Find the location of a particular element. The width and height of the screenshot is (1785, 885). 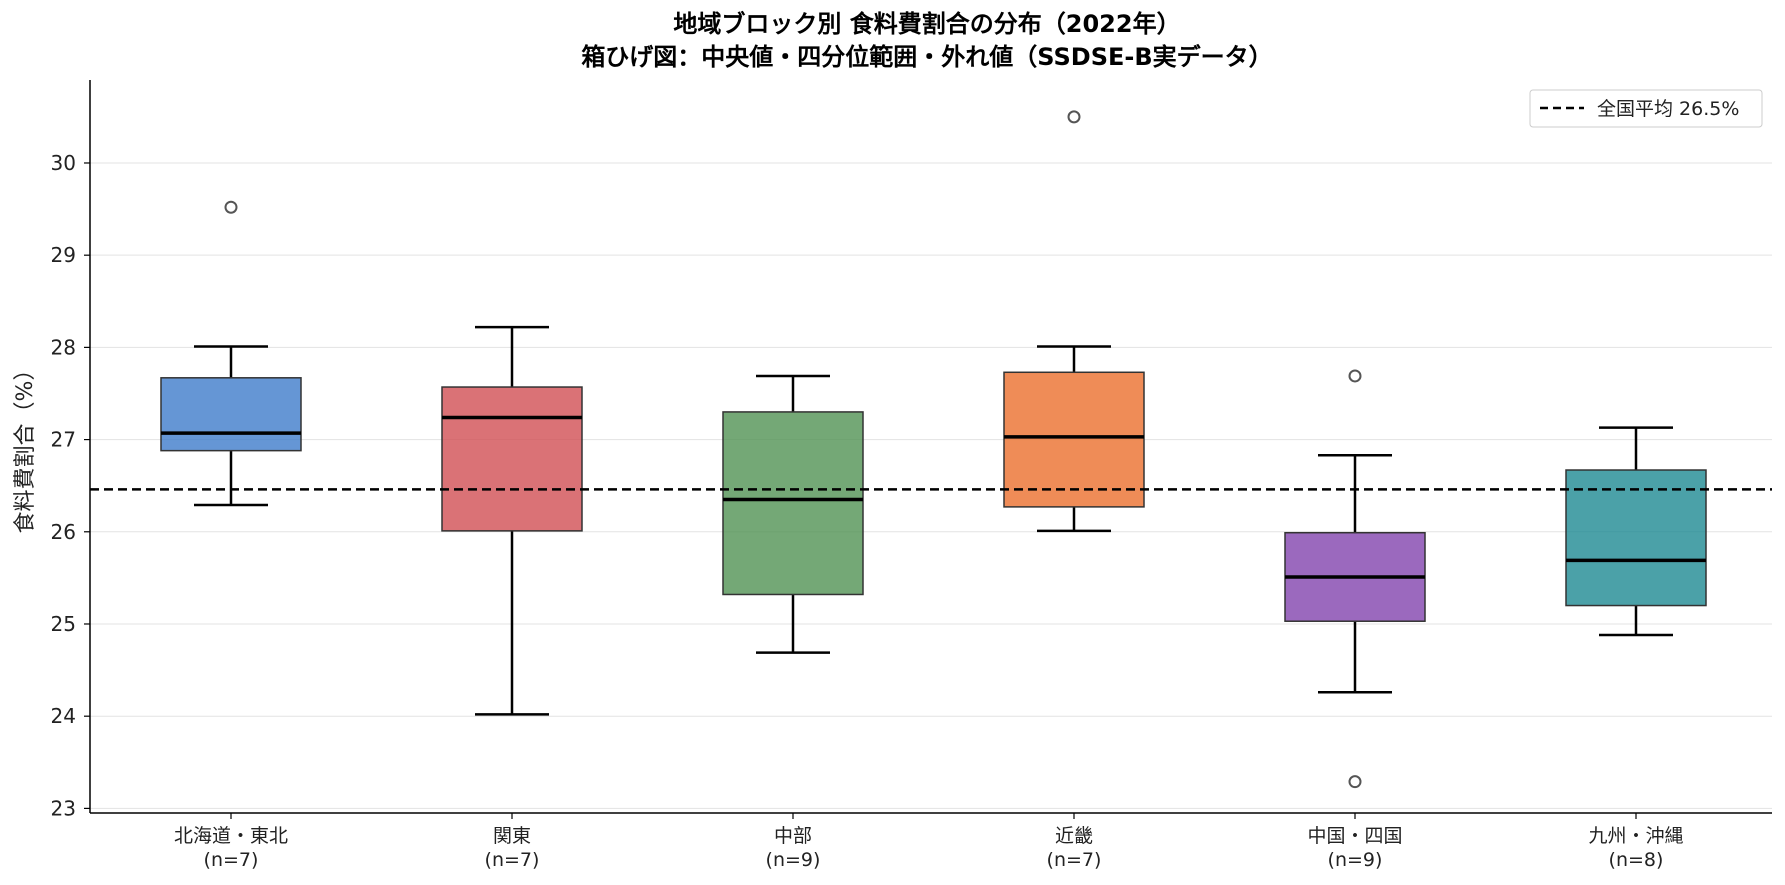

y-tick-label: 23 is located at coordinates (63, 808).